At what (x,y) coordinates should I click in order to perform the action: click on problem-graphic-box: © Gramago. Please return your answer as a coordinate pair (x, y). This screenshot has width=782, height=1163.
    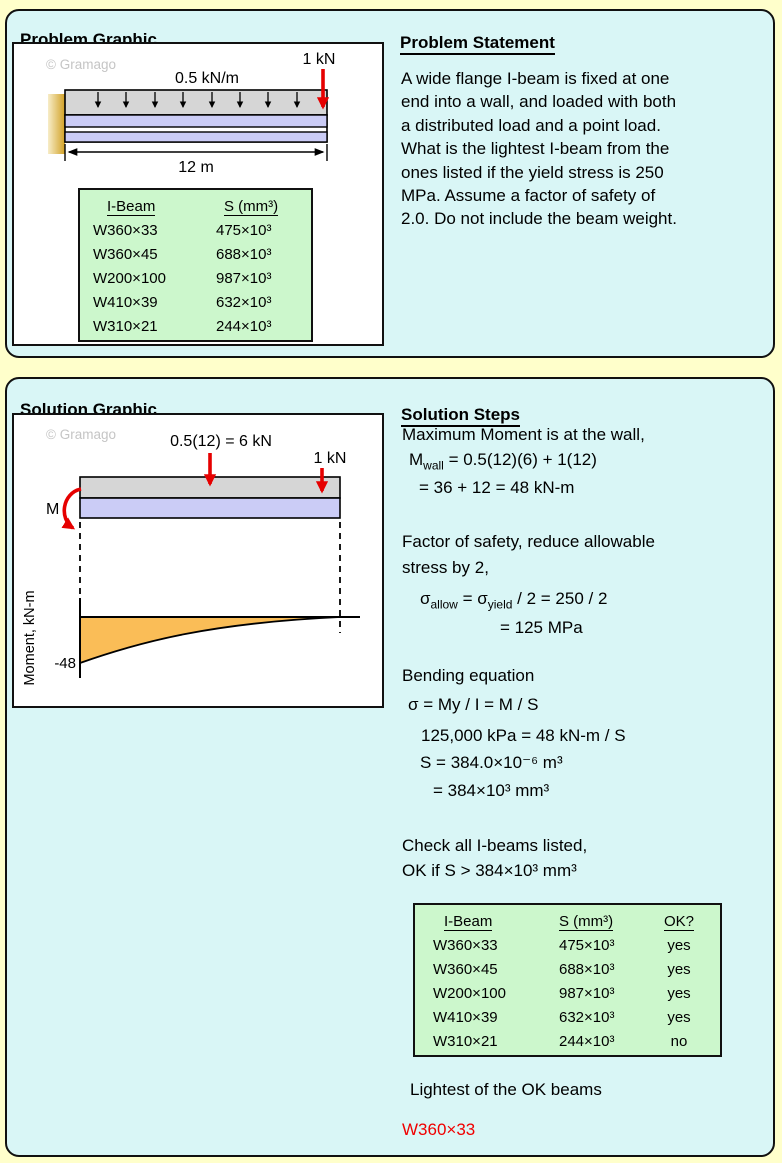
    Looking at the image, I should click on (198, 194).